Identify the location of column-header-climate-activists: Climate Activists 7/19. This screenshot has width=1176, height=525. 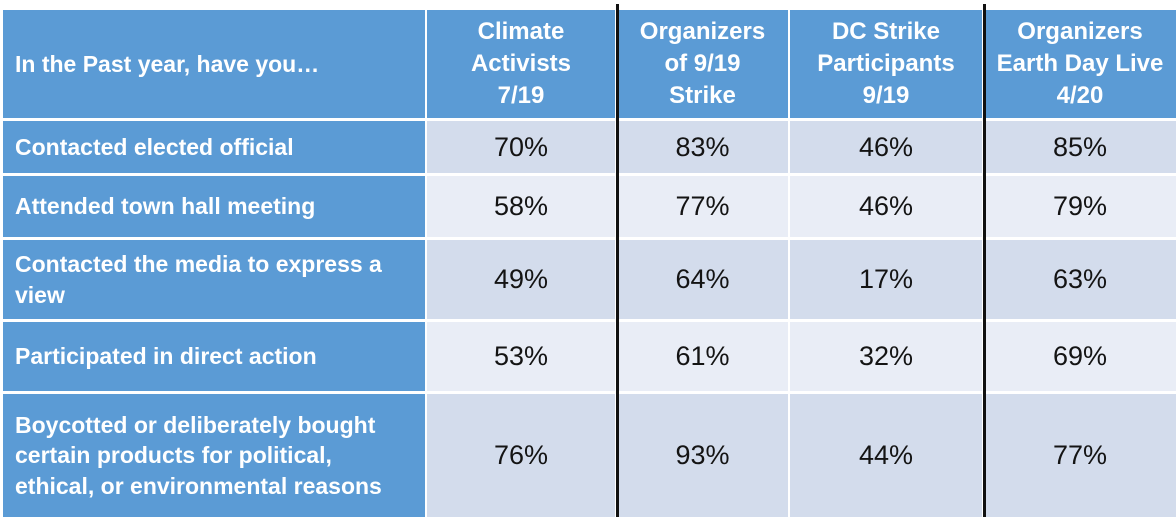
(522, 65).